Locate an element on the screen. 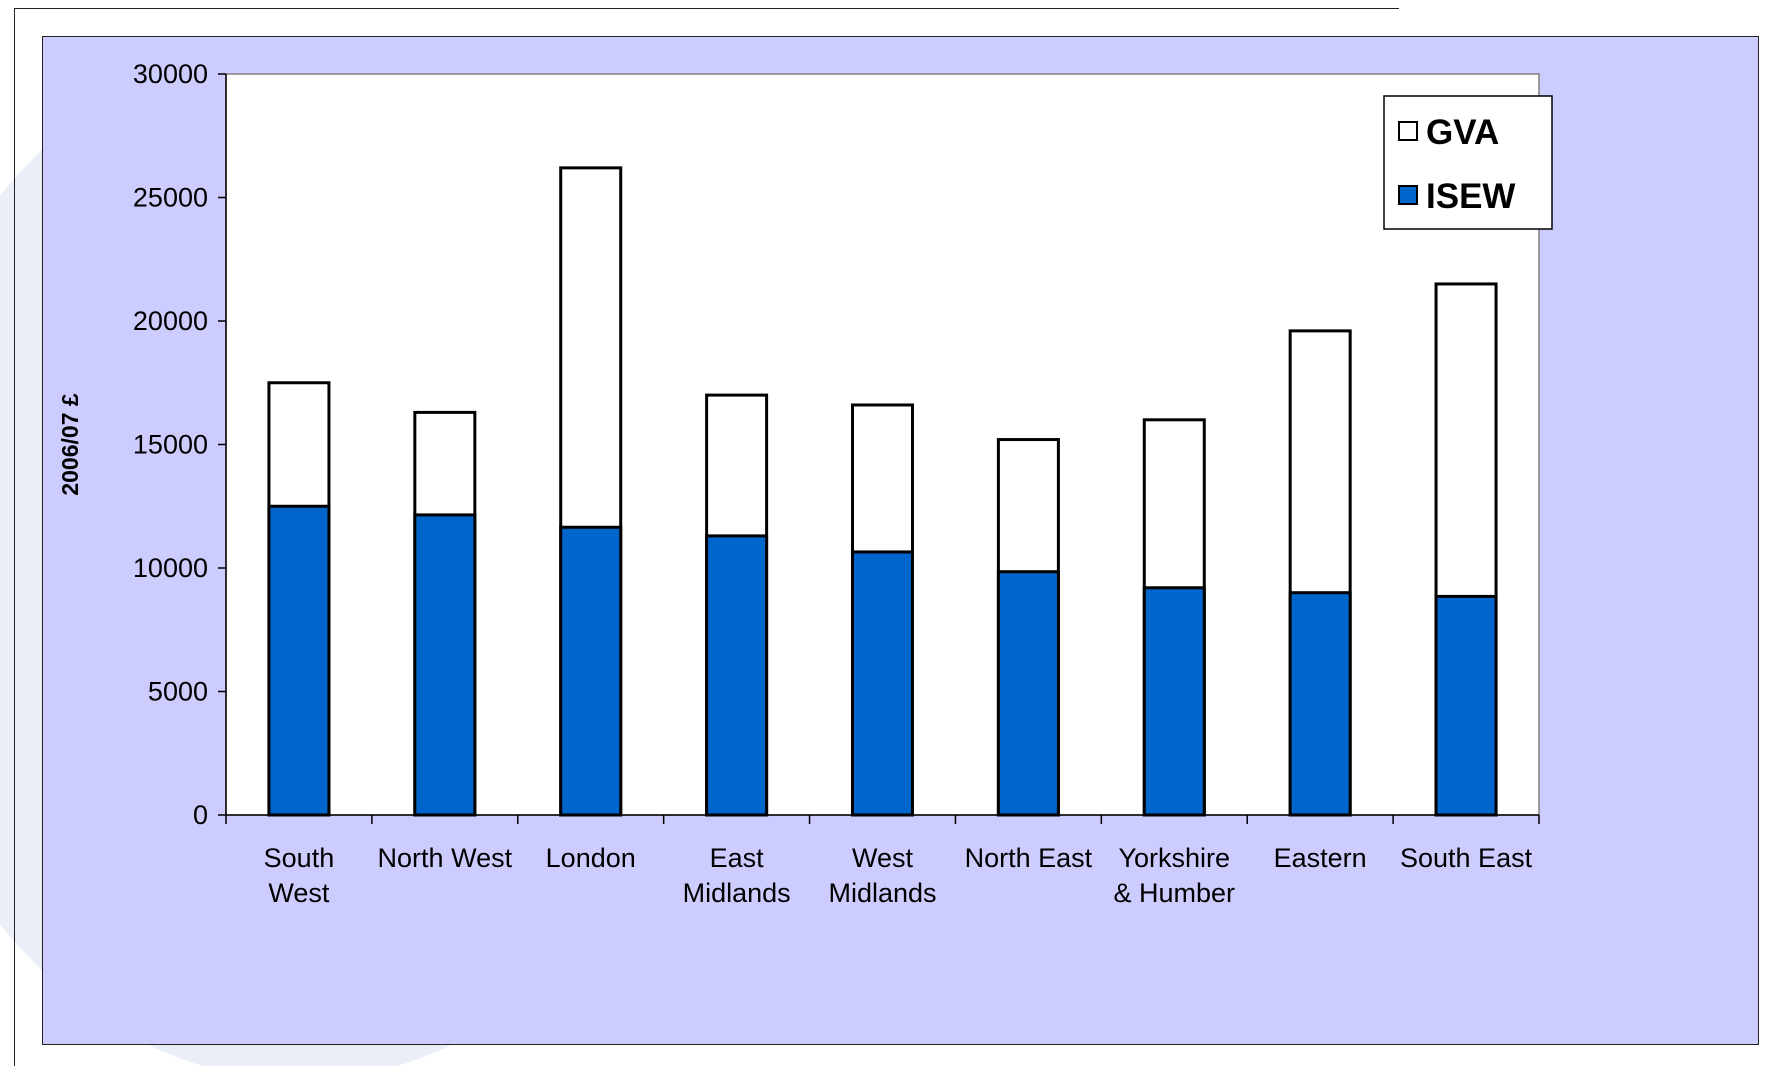 The width and height of the screenshot is (1765, 1066). category-label: Yorkshire & Humber is located at coordinates (1175, 875).